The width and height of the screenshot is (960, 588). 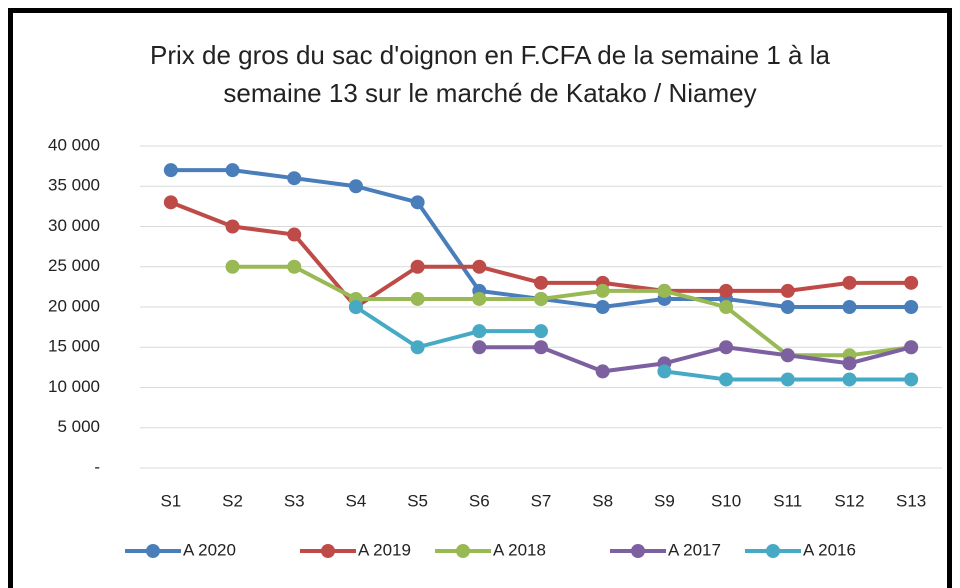 What do you see at coordinates (294, 500) in the screenshot?
I see `x-tick-label: S3` at bounding box center [294, 500].